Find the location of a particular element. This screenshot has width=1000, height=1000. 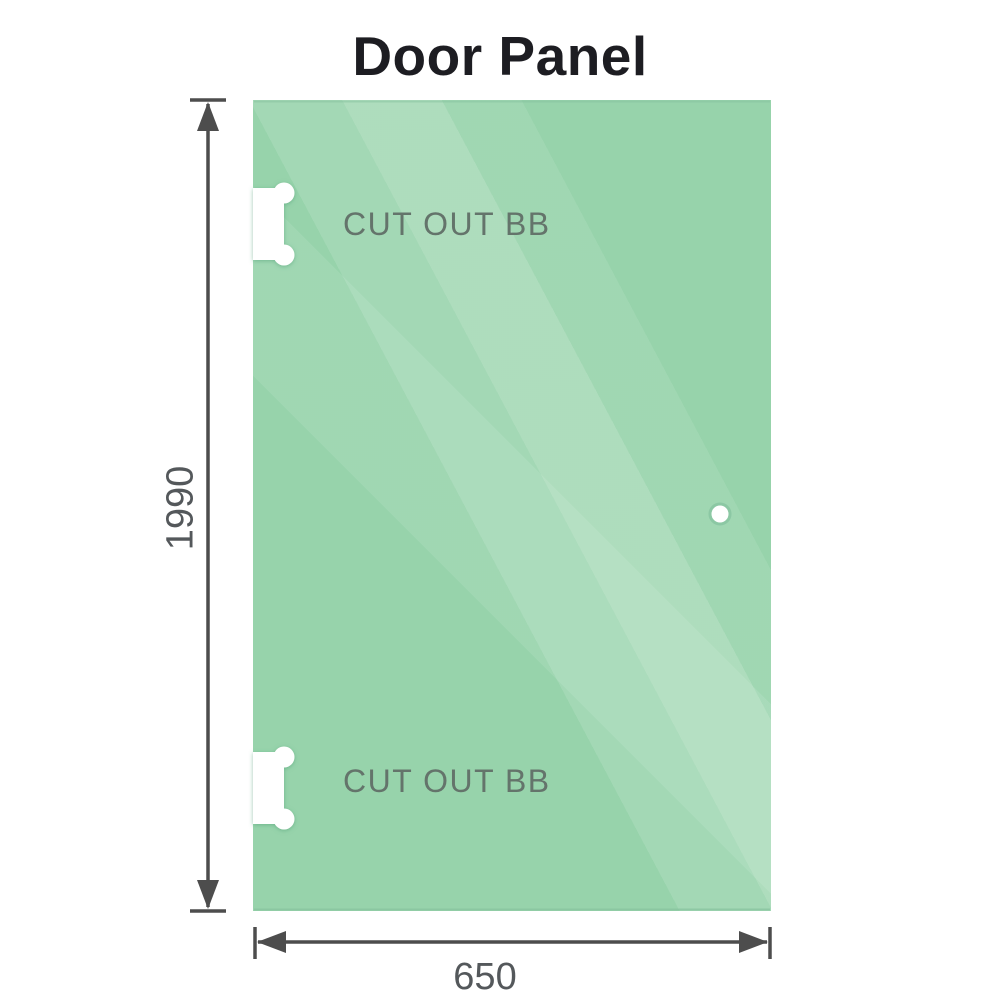

cutout-label-bottom: CUT OUT BB is located at coordinates (447, 781).